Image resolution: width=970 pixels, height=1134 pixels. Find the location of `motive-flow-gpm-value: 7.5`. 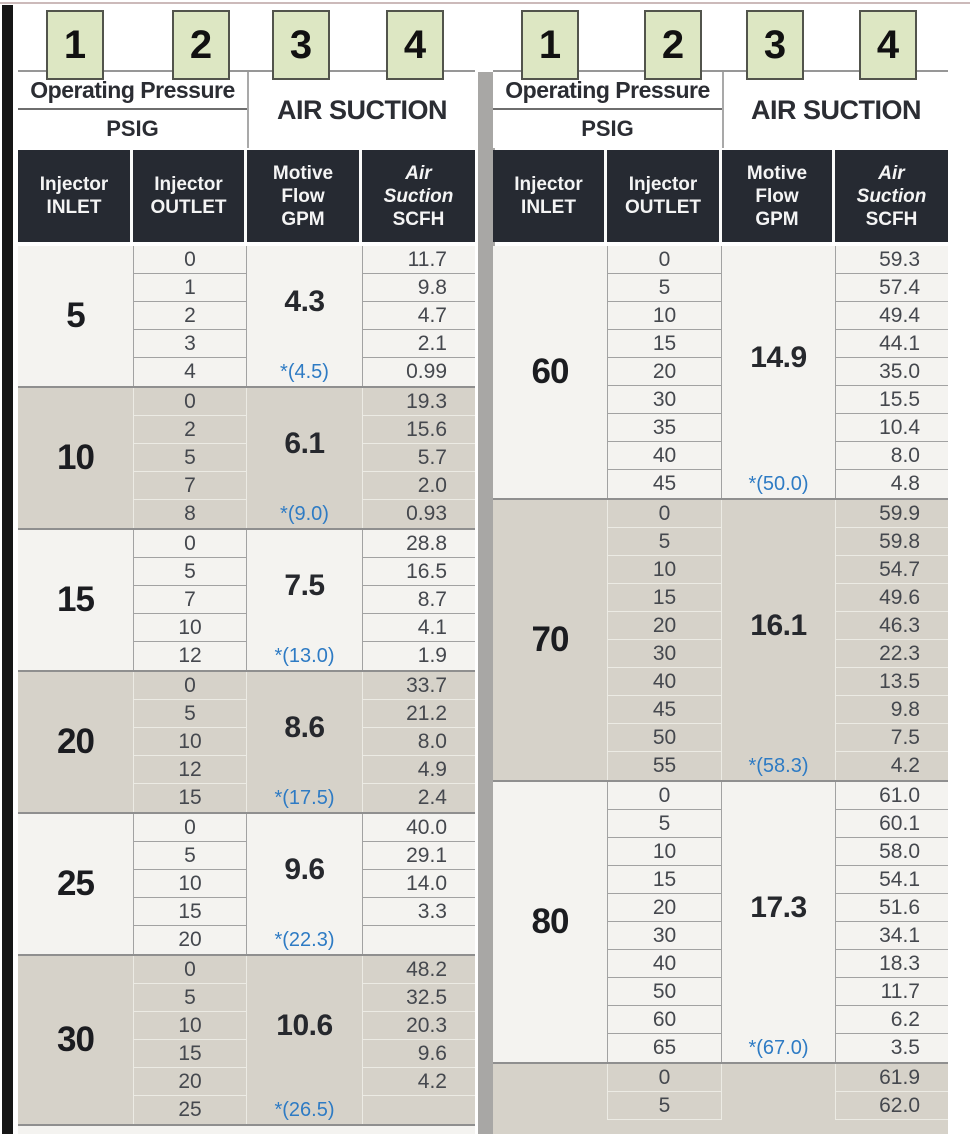

motive-flow-gpm-value: 7.5 is located at coordinates (304, 585).